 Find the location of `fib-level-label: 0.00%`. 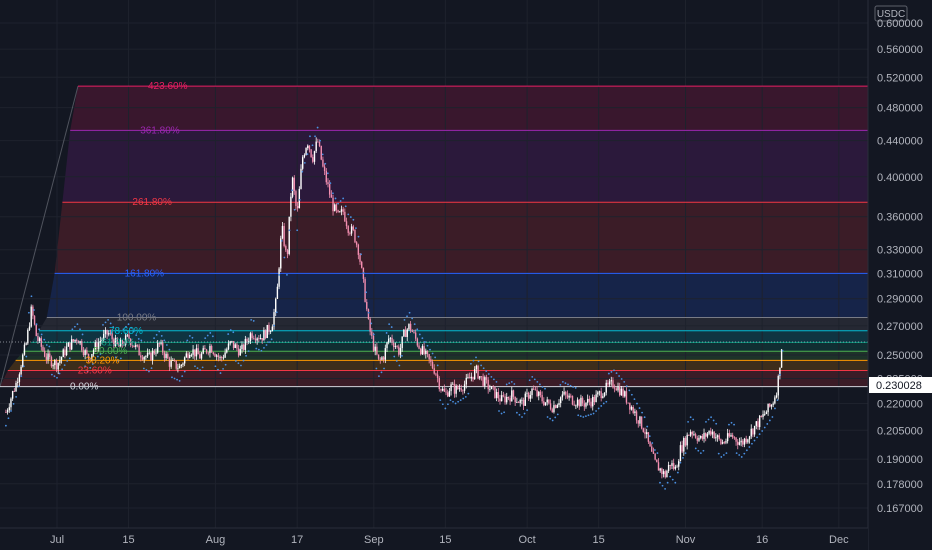

fib-level-label: 0.00% is located at coordinates (84, 387).